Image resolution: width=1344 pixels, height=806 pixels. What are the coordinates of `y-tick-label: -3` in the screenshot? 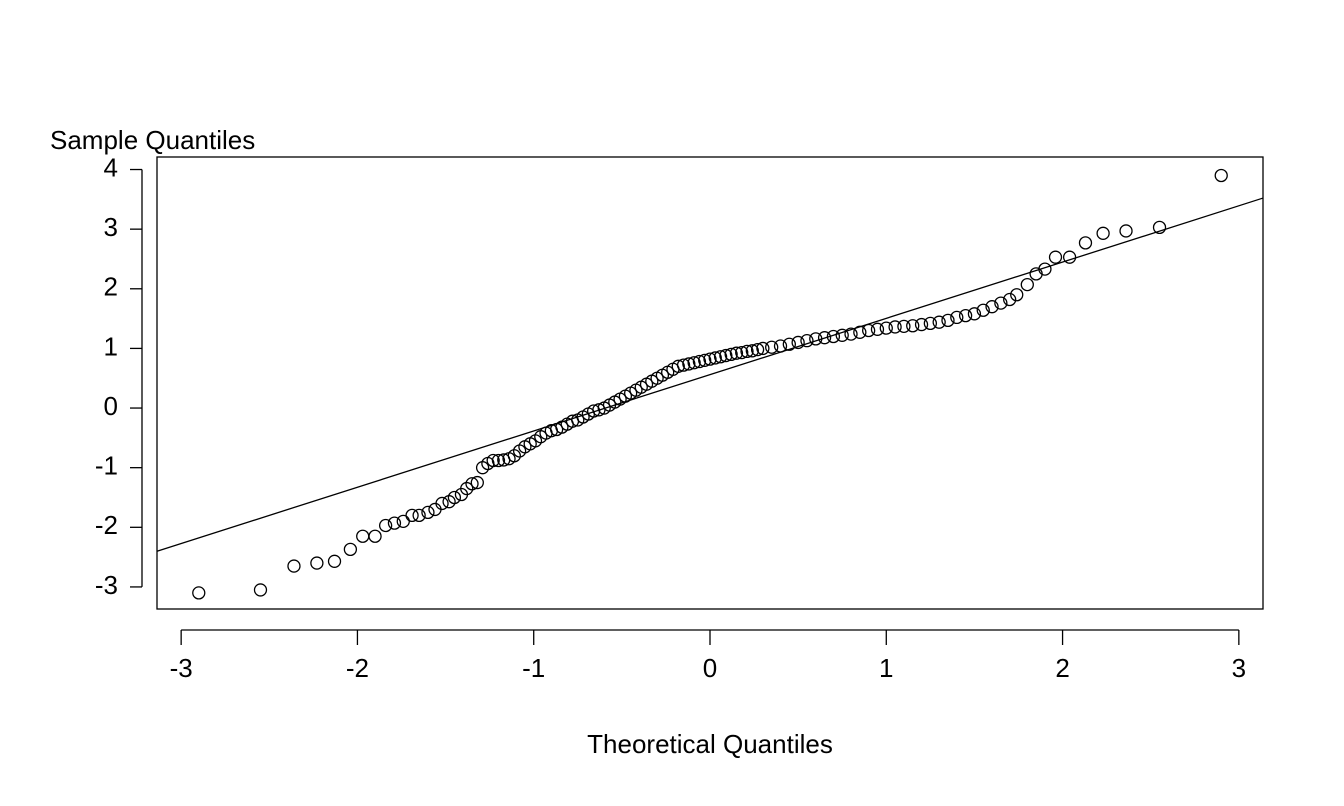 It's located at (106, 585).